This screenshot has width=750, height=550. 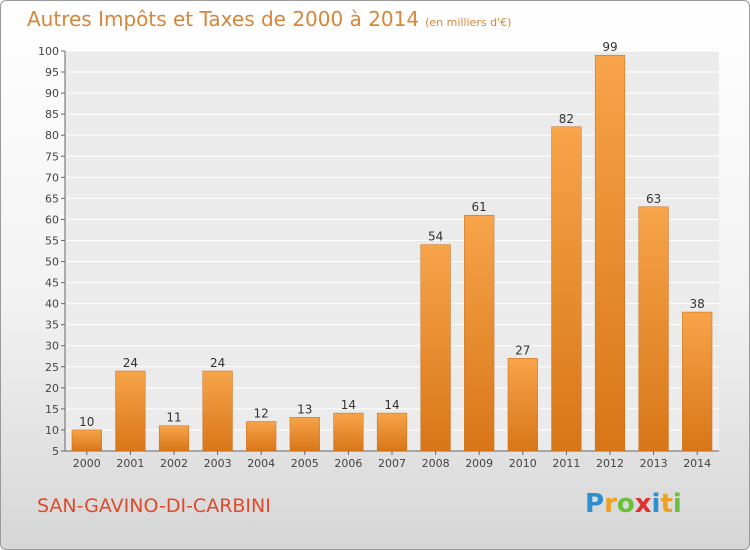 I want to click on proxiti-logo: Proxiti, so click(x=633, y=504).